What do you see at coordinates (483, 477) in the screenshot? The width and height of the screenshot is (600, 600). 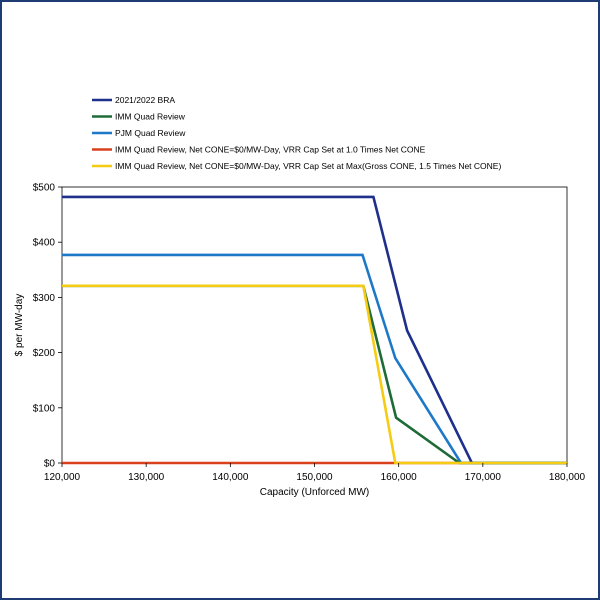 I see `x-tick-label: 170,000` at bounding box center [483, 477].